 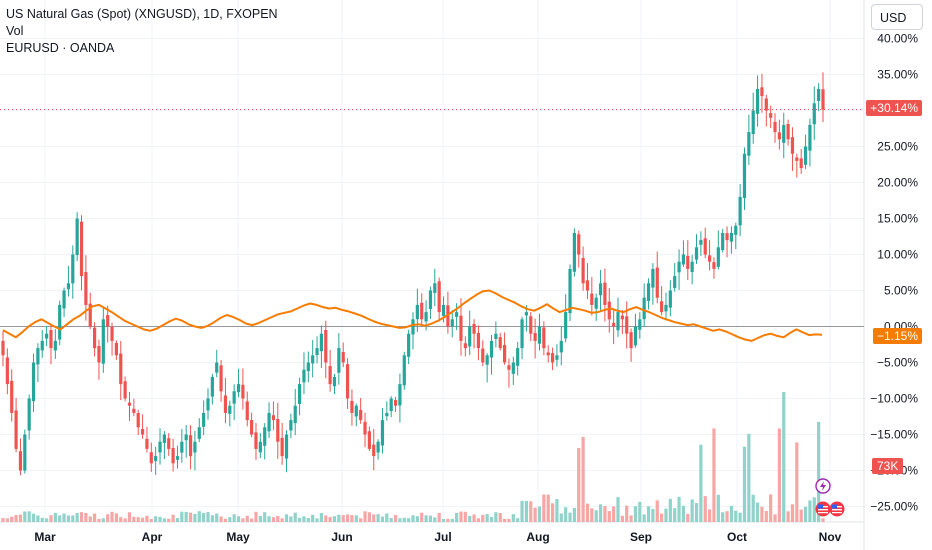 What do you see at coordinates (897, 363) in the screenshot?
I see `y-tick-label: −5.00%` at bounding box center [897, 363].